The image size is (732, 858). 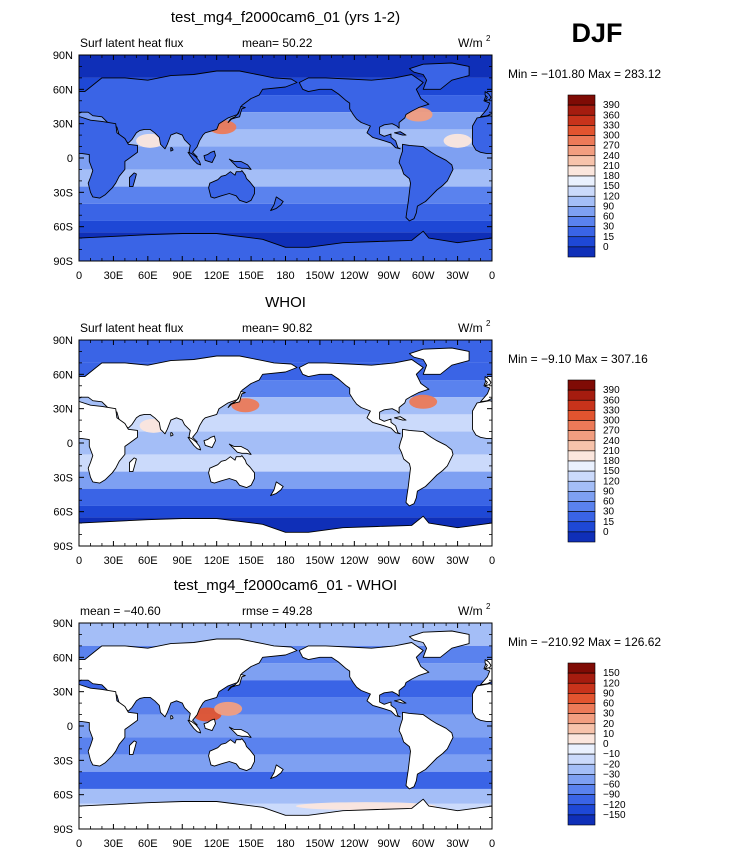 I want to click on land-greenland, so click(x=28, y=644).